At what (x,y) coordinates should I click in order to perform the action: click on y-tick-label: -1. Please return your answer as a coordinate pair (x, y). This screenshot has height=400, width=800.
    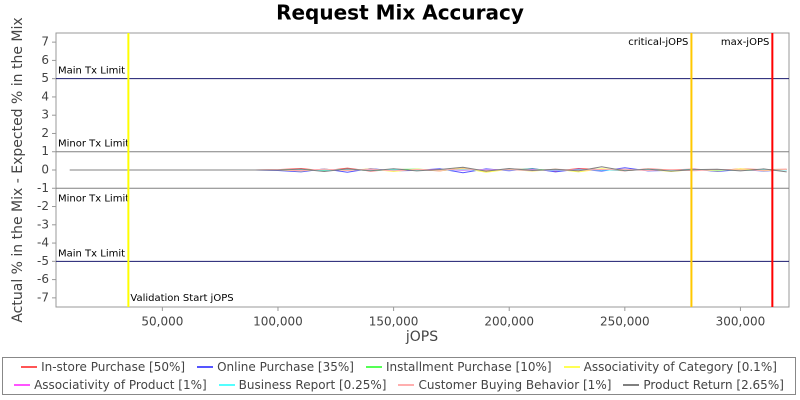
    Looking at the image, I should click on (43, 188).